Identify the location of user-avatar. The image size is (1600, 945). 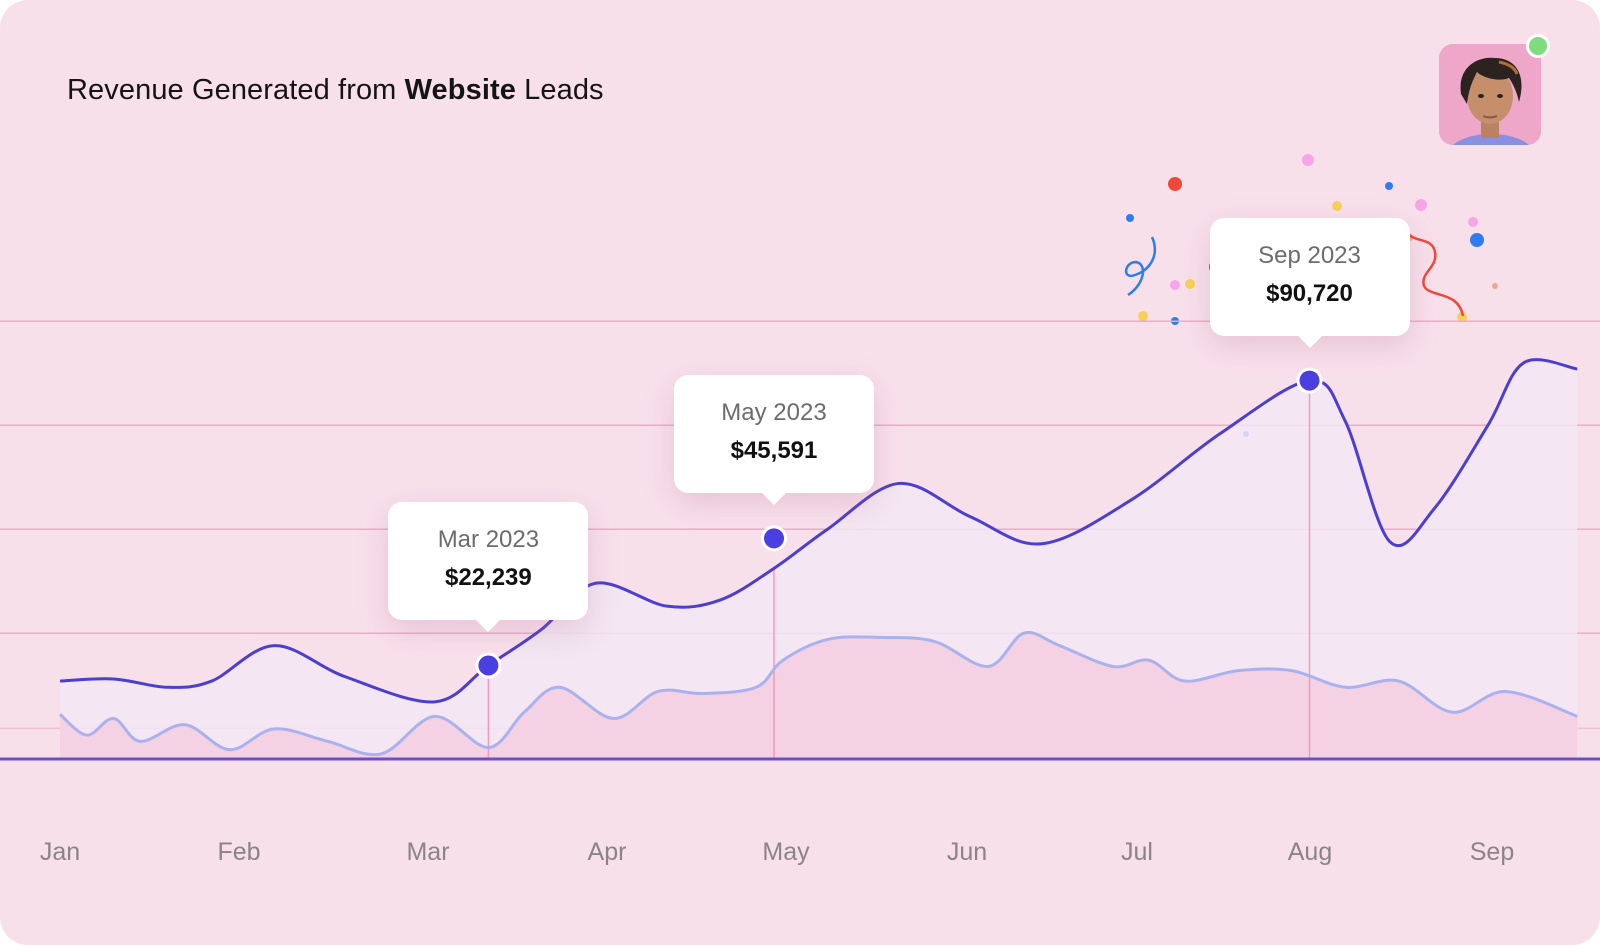
(1490, 94).